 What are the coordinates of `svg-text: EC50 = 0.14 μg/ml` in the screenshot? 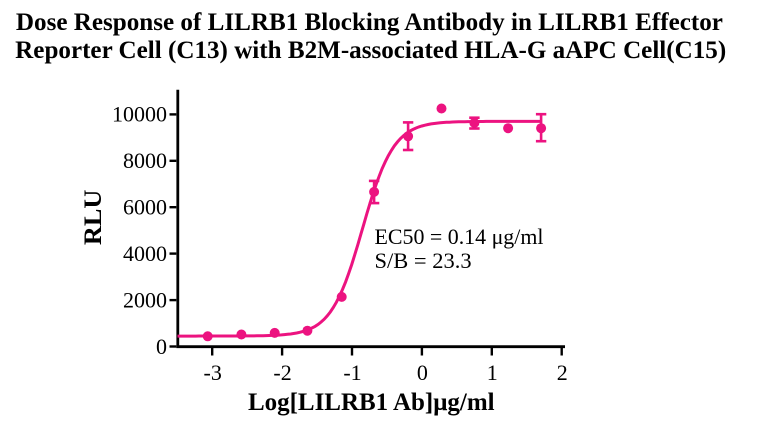 It's located at (459, 236).